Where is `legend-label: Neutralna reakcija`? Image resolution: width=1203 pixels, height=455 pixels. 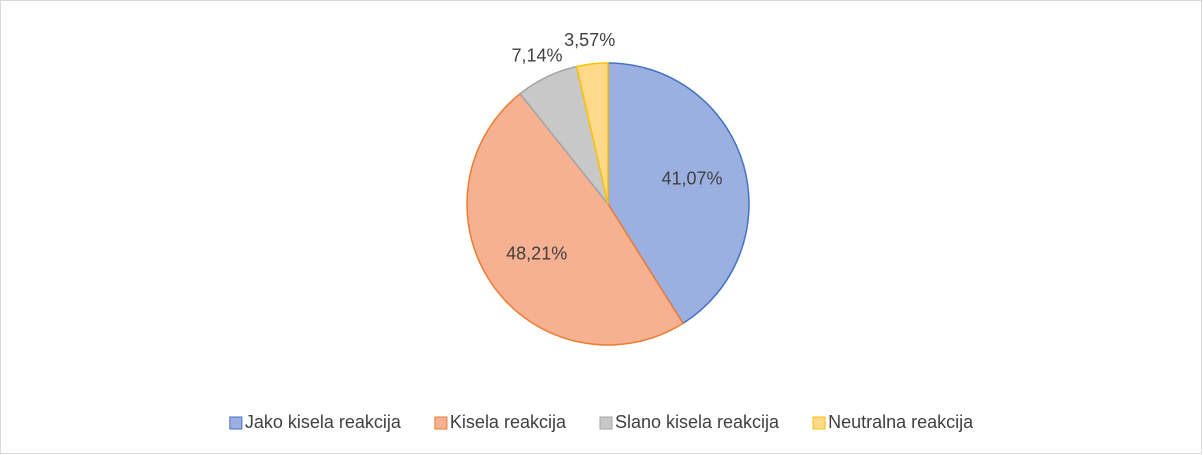 legend-label: Neutralna reakcija is located at coordinates (901, 422).